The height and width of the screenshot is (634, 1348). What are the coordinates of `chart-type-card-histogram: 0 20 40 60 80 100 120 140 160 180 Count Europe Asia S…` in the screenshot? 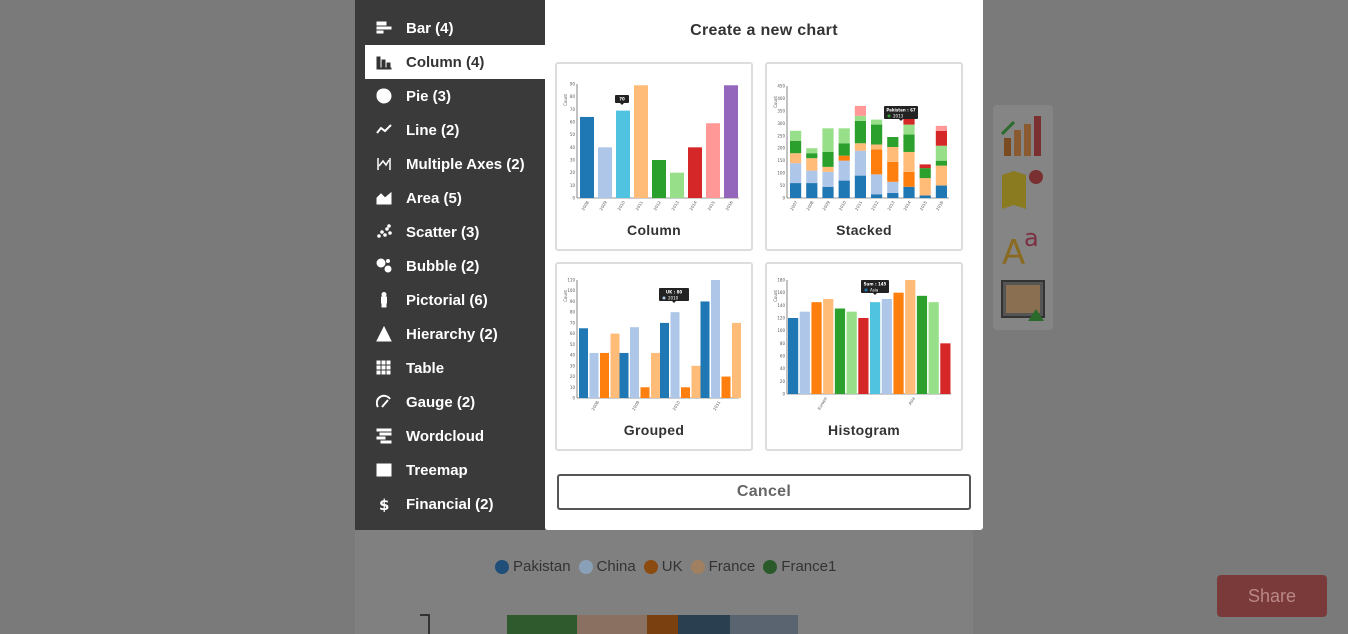 It's located at (864, 356).